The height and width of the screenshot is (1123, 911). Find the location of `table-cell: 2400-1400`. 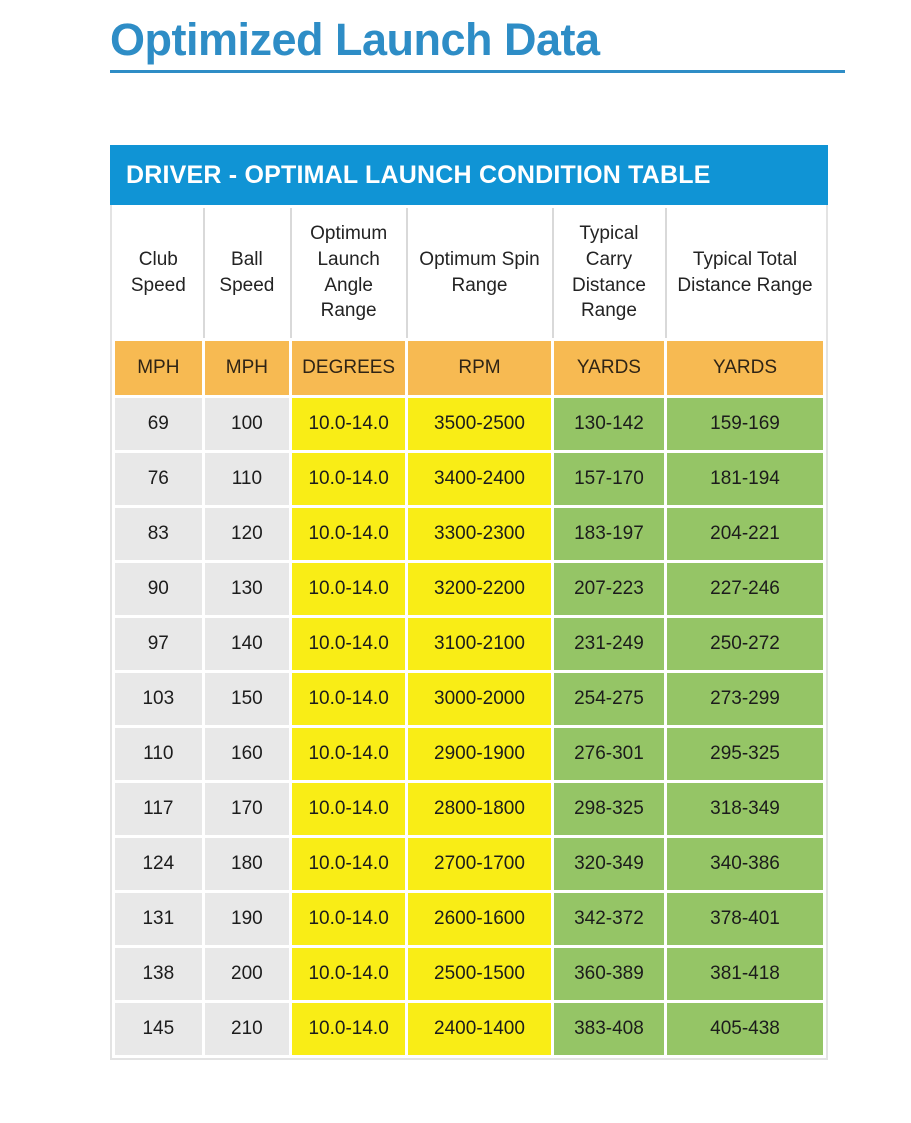

table-cell: 2400-1400 is located at coordinates (479, 1028).